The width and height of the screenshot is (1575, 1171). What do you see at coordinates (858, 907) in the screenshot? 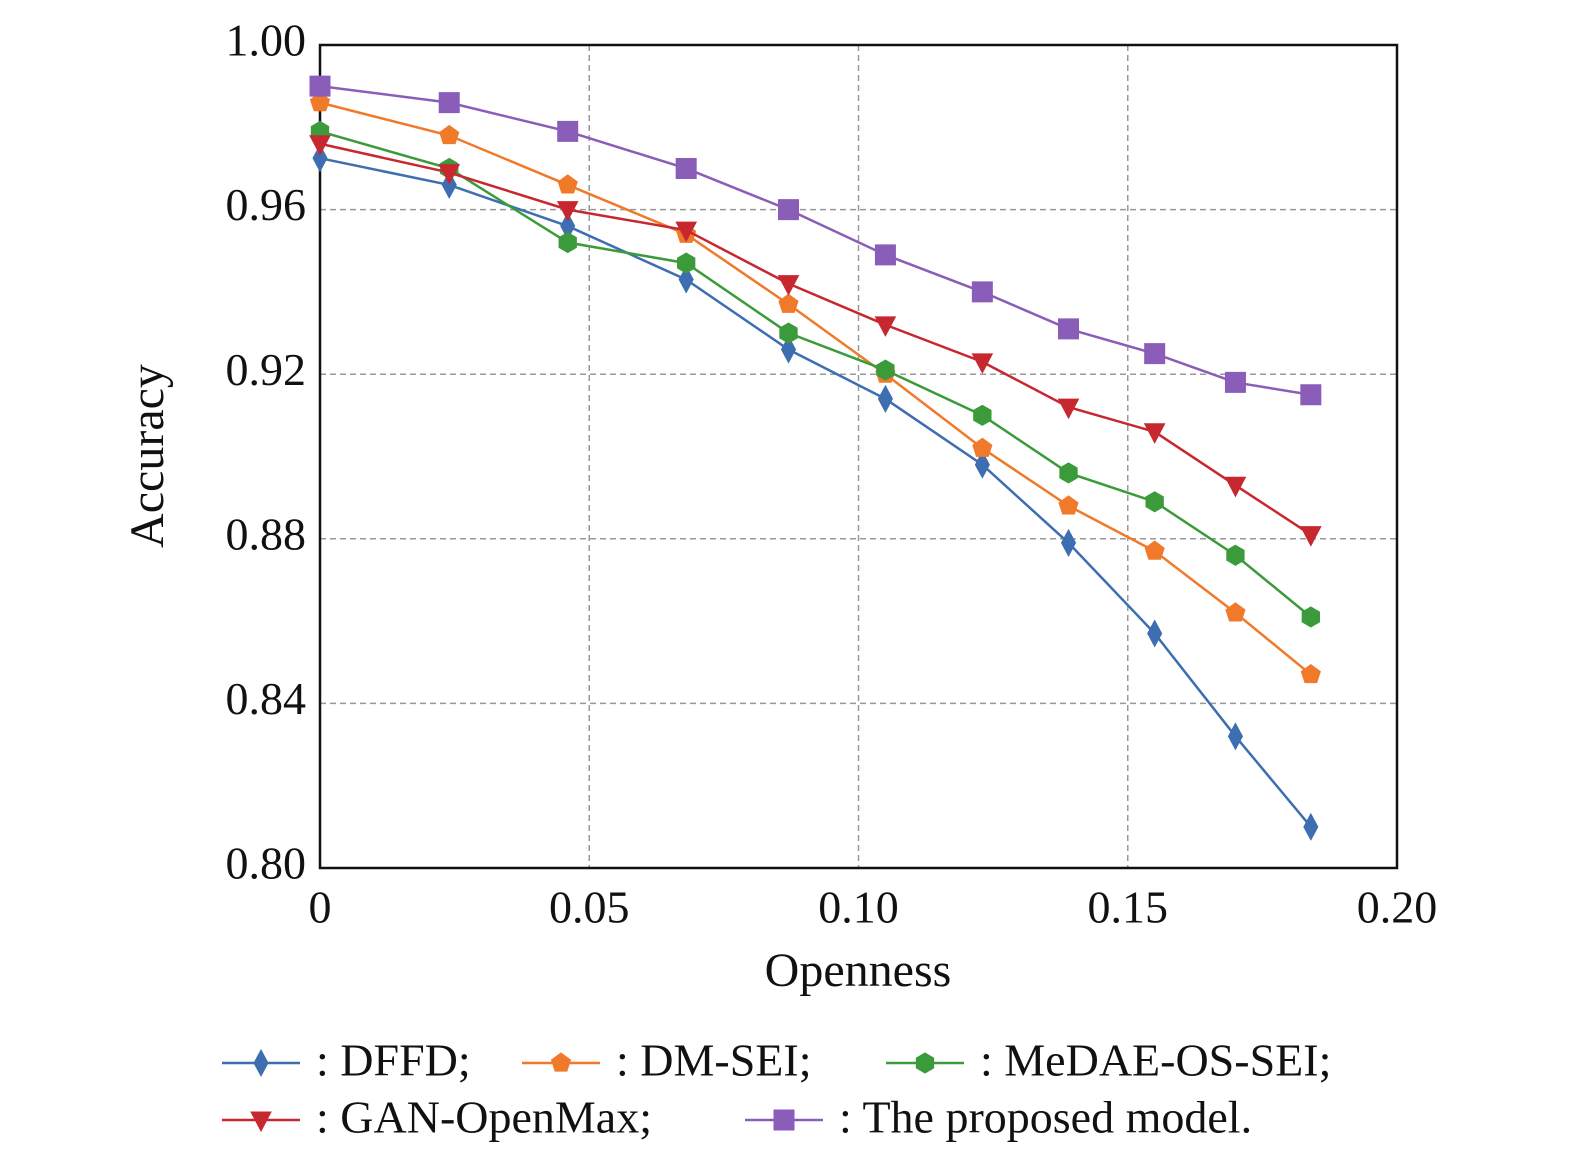
I see `x-tick-label: 0.10` at bounding box center [858, 907].